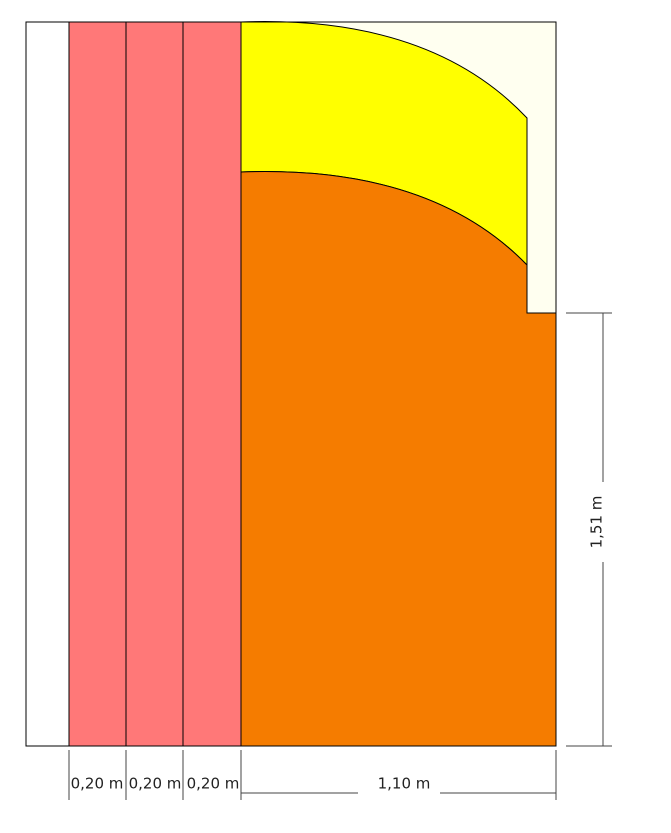  I want to click on dim-label: 1,51 m, so click(597, 522).